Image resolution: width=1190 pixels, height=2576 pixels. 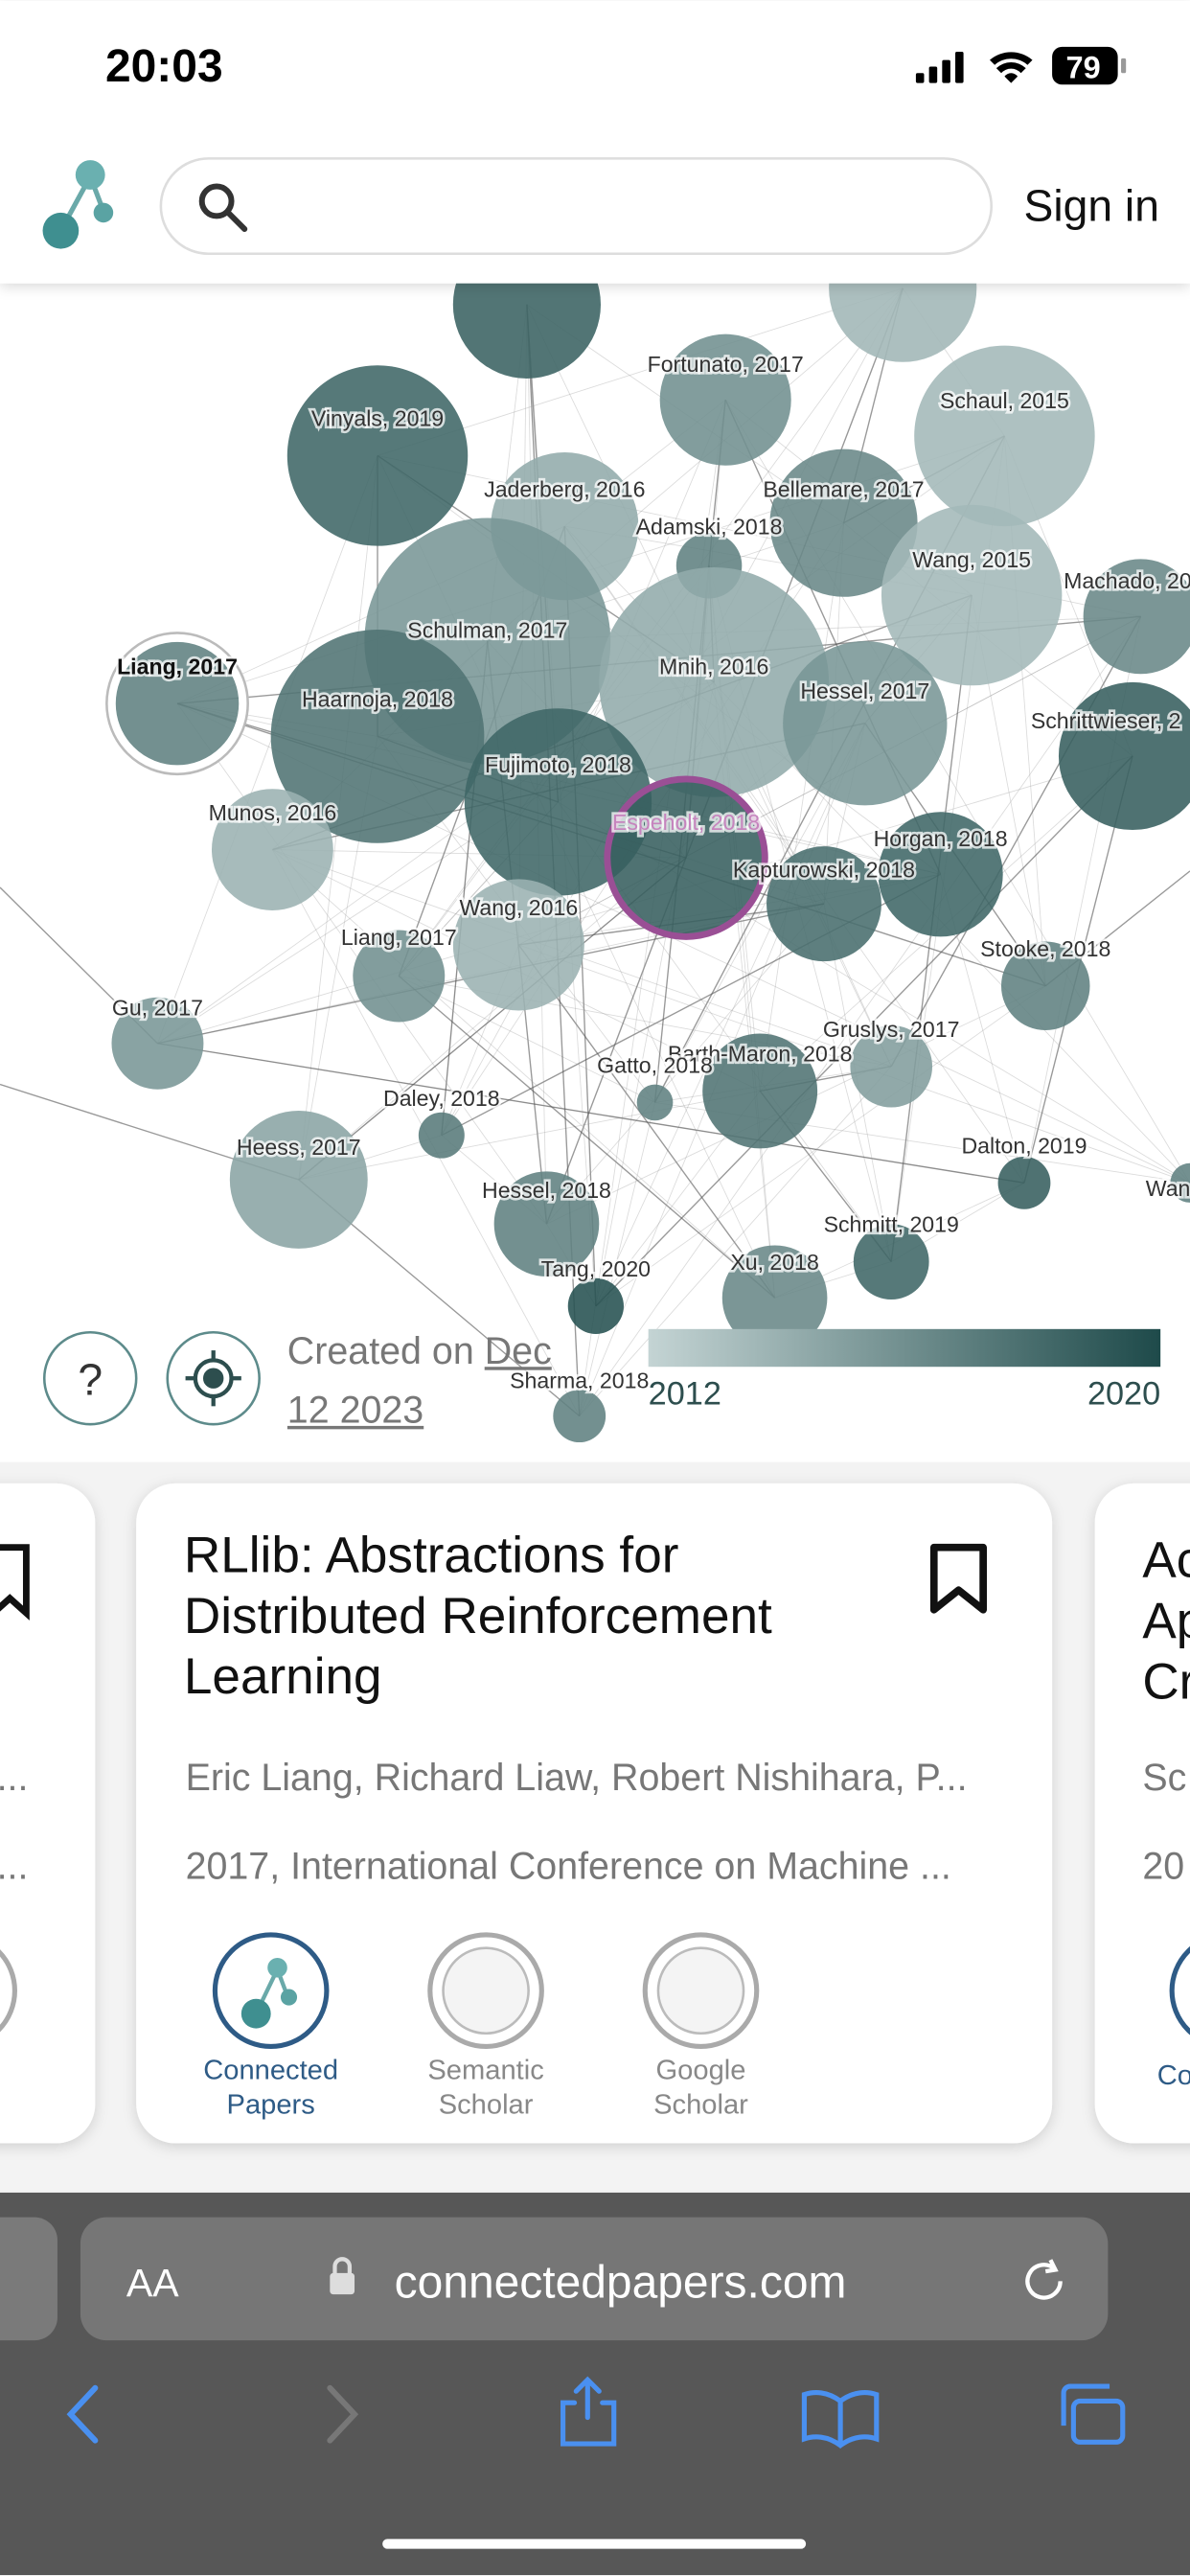 I want to click on help-icon: ?, so click(x=91, y=1379).